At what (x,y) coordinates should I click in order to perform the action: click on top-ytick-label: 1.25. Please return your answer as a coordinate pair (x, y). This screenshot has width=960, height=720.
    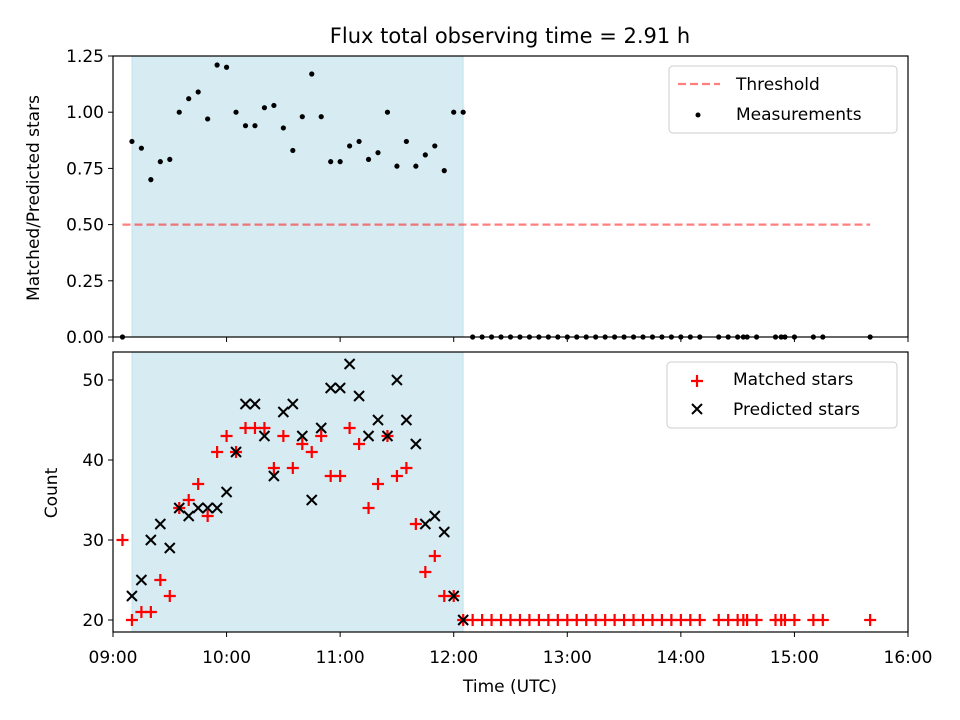
    Looking at the image, I should click on (85, 57).